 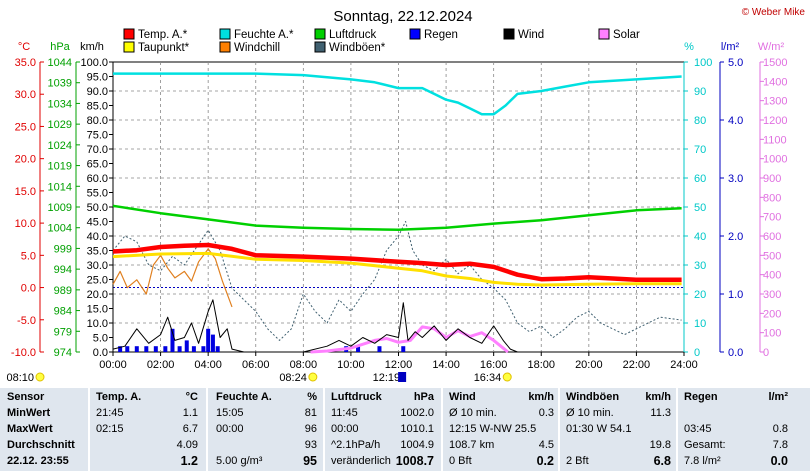 I want to click on x-tick-label: 18:00, so click(x=541, y=365).